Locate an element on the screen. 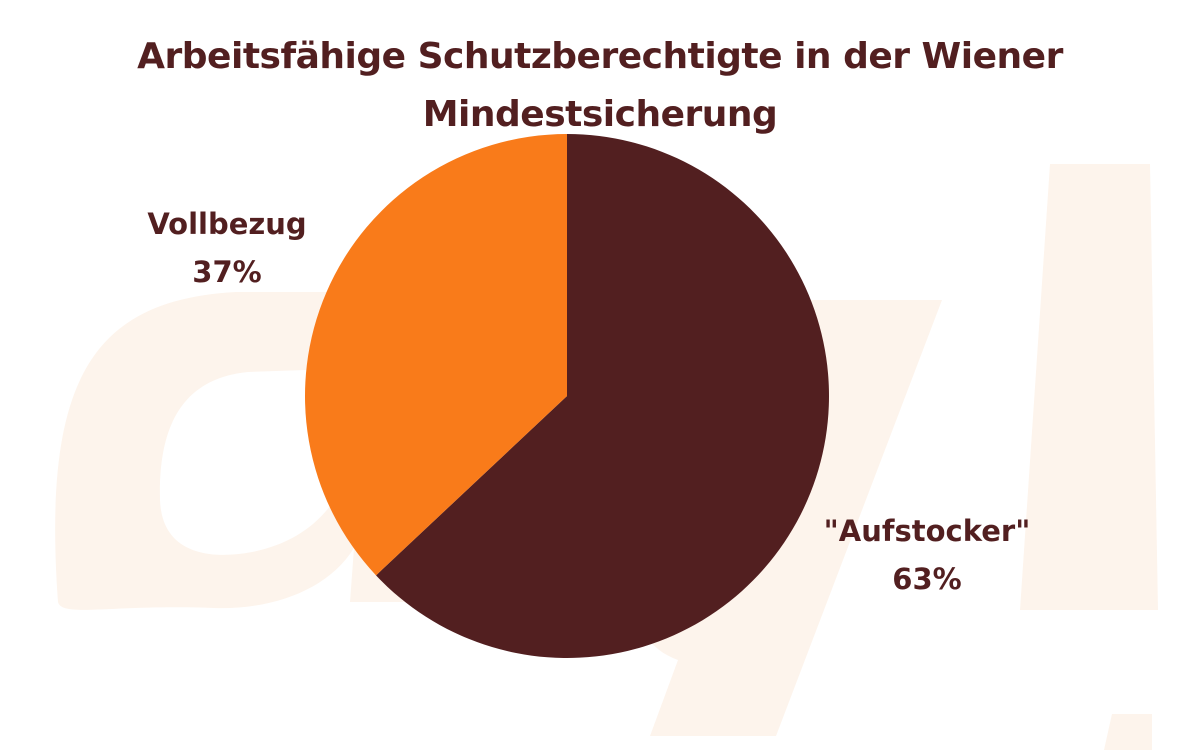 This screenshot has width=1200, height=750. slice-name-aufstocker: "Aufstocker" is located at coordinates (927, 531).